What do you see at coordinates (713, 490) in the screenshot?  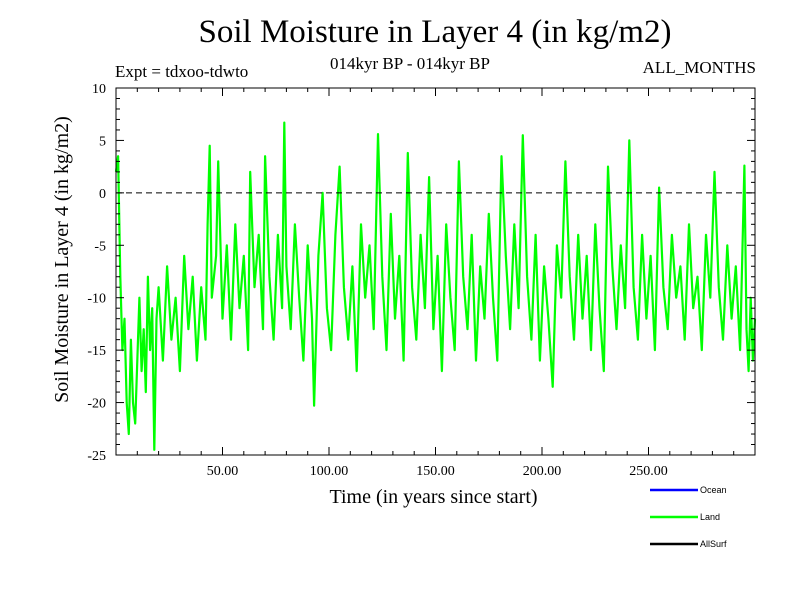 I see `legend-label-ocean: Ocean` at bounding box center [713, 490].